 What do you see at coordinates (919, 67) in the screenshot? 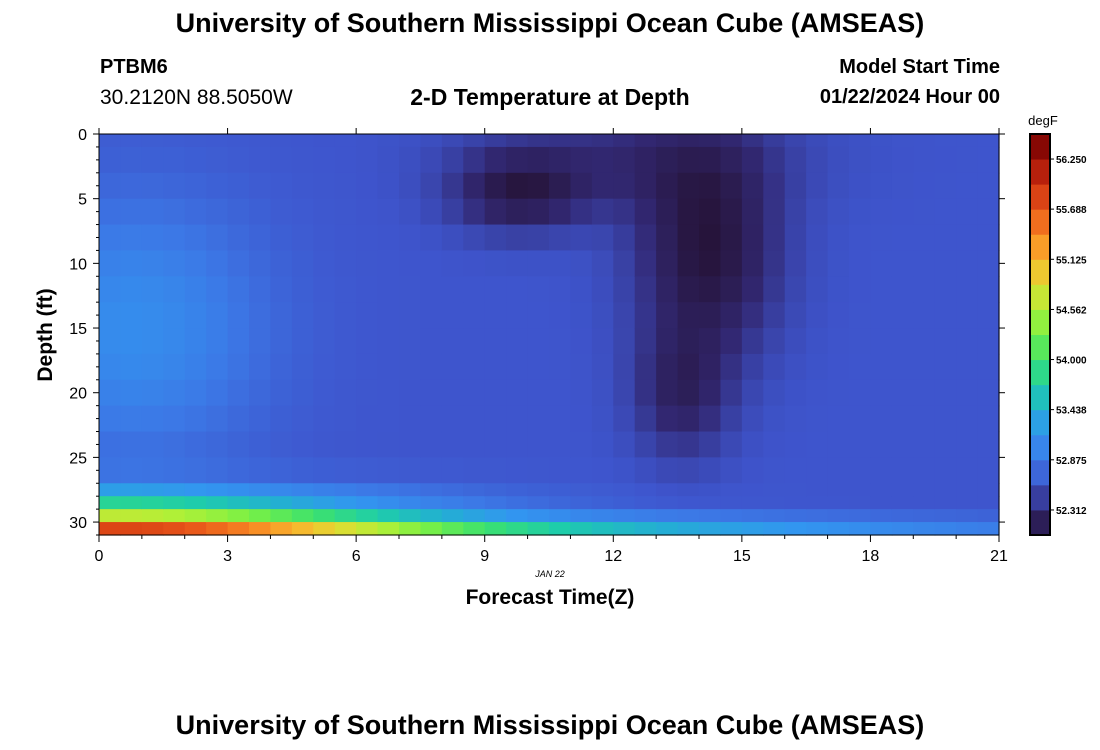
I see `model-start-label: Model Start Time` at bounding box center [919, 67].